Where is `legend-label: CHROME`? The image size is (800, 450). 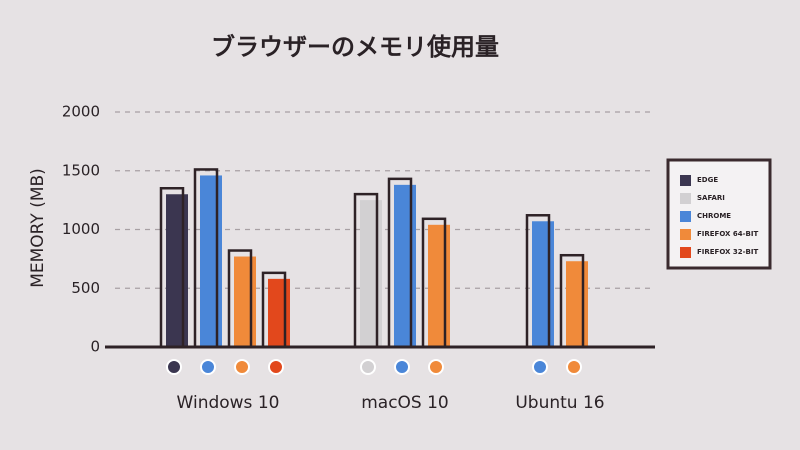 legend-label: CHROME is located at coordinates (714, 216).